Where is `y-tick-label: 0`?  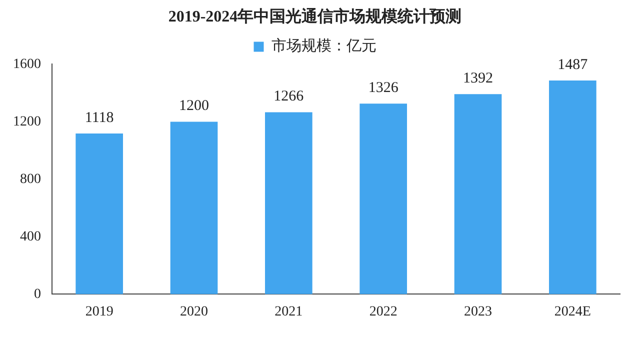
y-tick-label: 0 is located at coordinates (37, 294).